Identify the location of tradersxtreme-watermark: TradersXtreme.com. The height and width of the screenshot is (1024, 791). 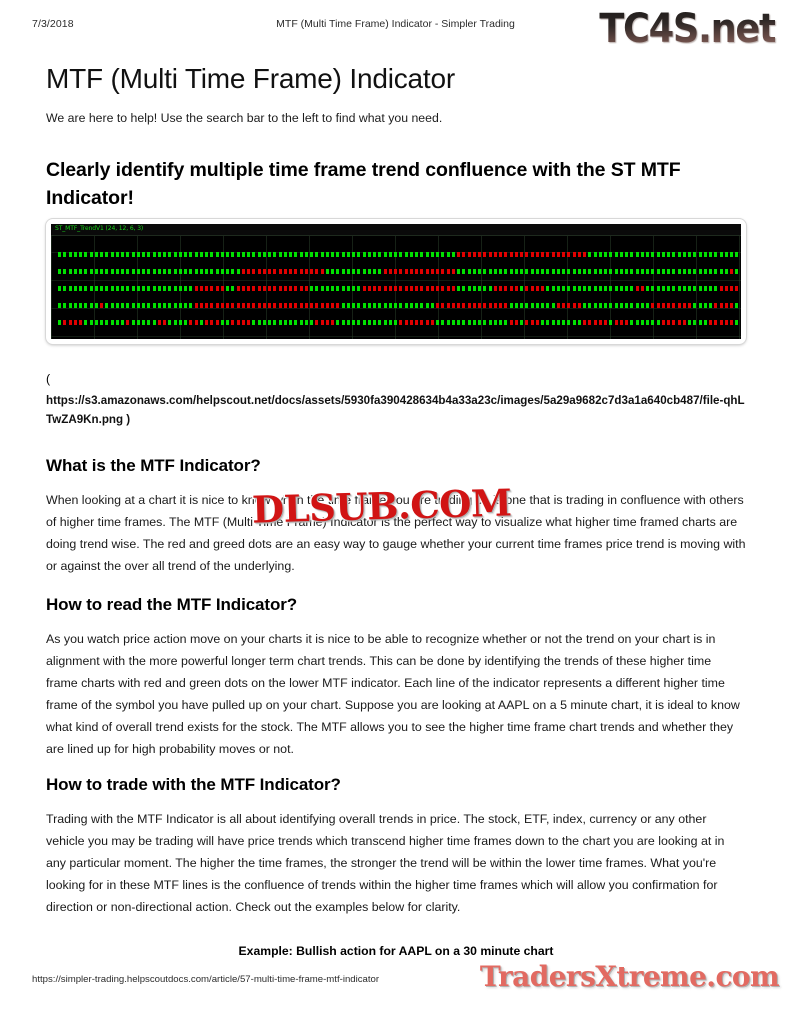
(630, 976).